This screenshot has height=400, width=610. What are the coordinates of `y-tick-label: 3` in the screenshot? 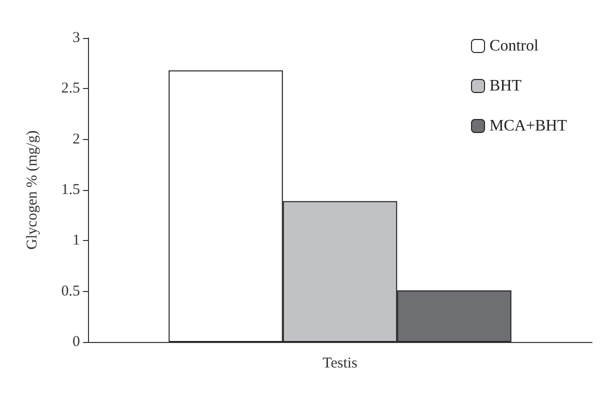 It's located at (76, 38).